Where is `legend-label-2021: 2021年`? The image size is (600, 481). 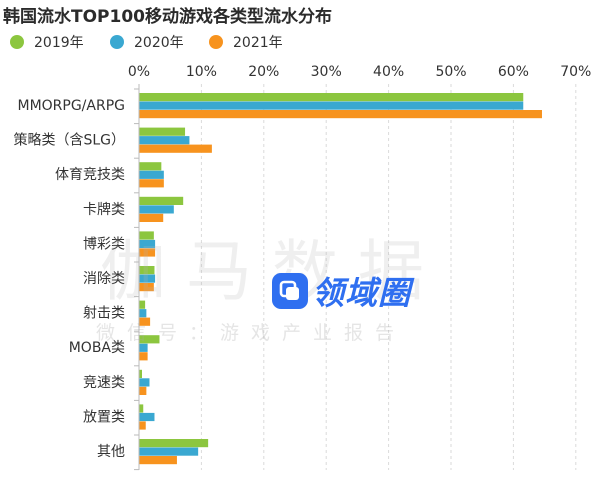 legend-label-2021: 2021年 is located at coordinates (258, 43).